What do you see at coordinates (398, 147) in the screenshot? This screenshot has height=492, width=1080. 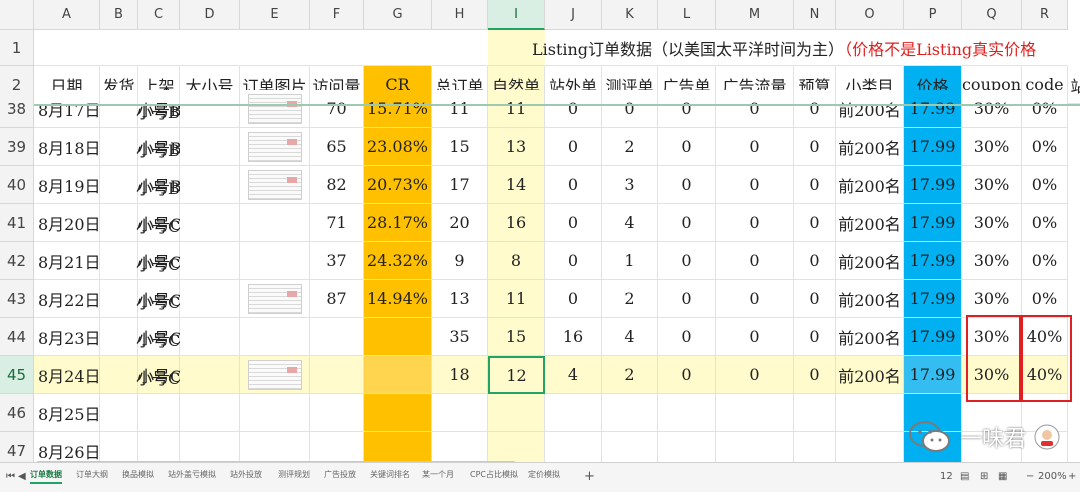 I see `data-cell: 23.08%` at bounding box center [398, 147].